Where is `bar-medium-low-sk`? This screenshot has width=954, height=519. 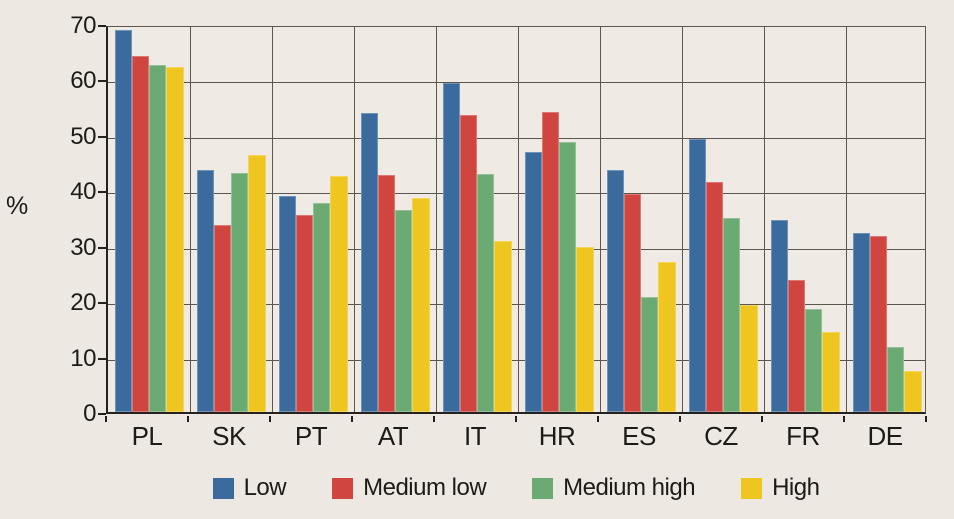 bar-medium-low-sk is located at coordinates (222, 318).